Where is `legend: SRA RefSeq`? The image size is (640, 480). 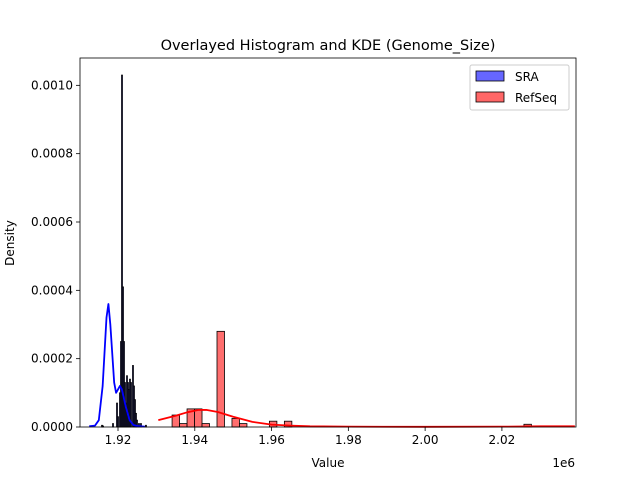
legend: SRA RefSeq is located at coordinates (519, 87).